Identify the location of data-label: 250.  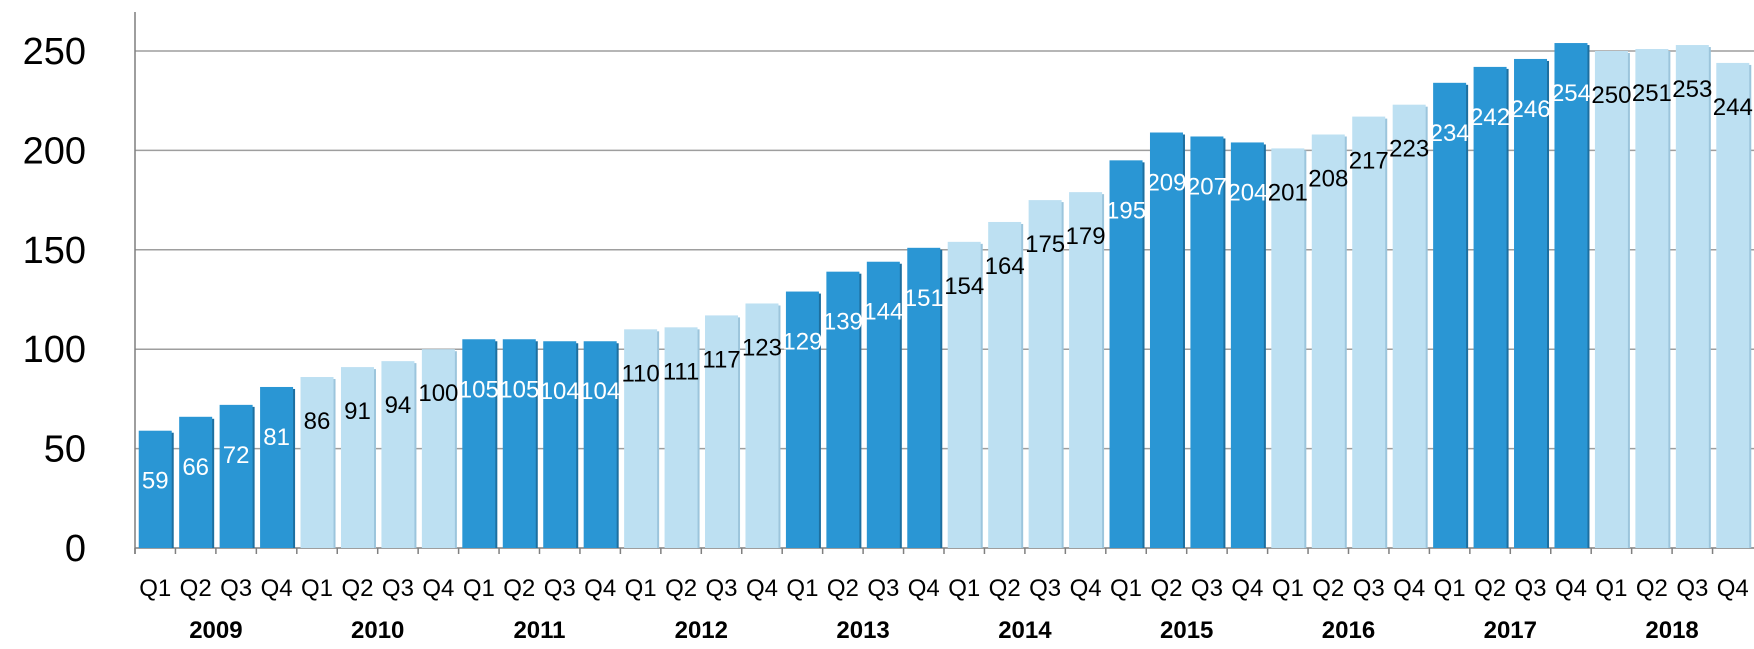
(1611, 95).